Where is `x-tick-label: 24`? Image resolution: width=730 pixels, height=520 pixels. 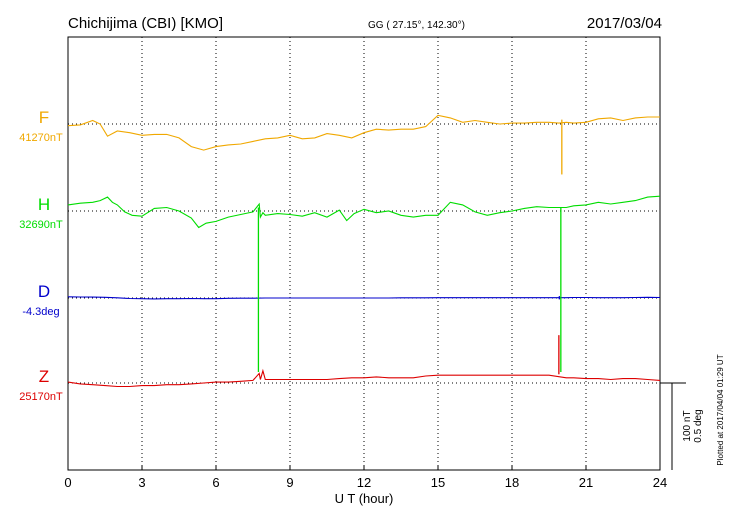
x-tick-label: 24 is located at coordinates (660, 482).